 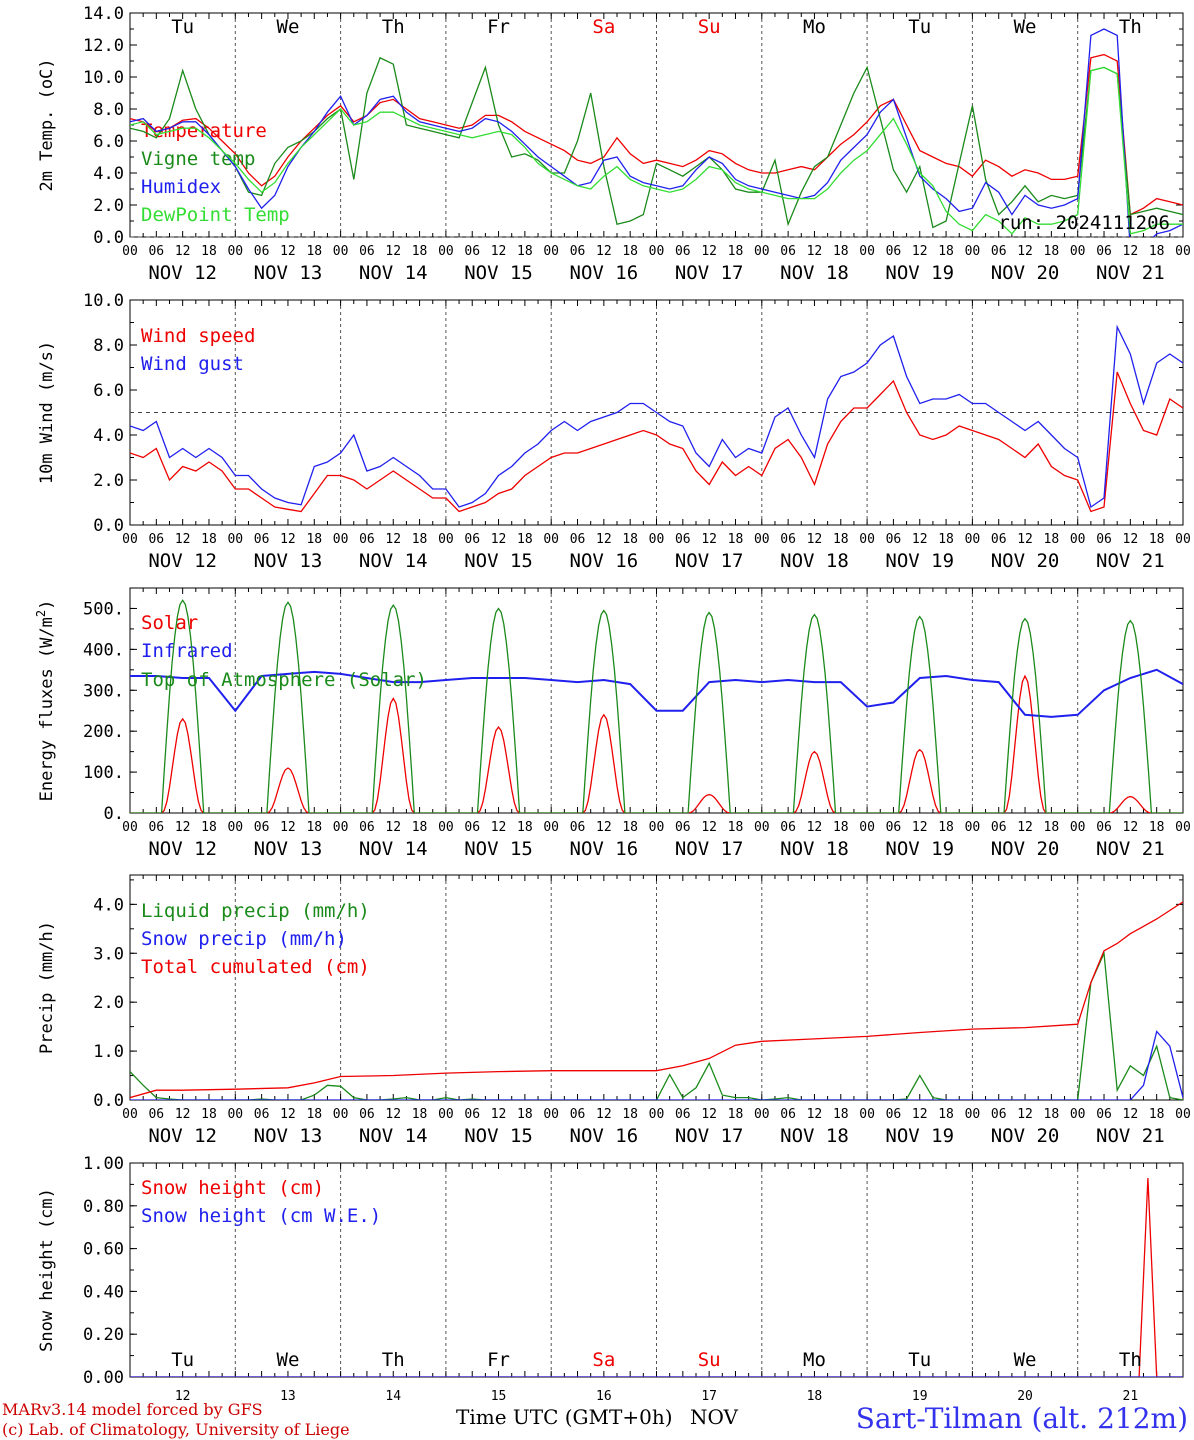 What do you see at coordinates (603, 27) in the screenshot?
I see `weekday-label-top: Sa` at bounding box center [603, 27].